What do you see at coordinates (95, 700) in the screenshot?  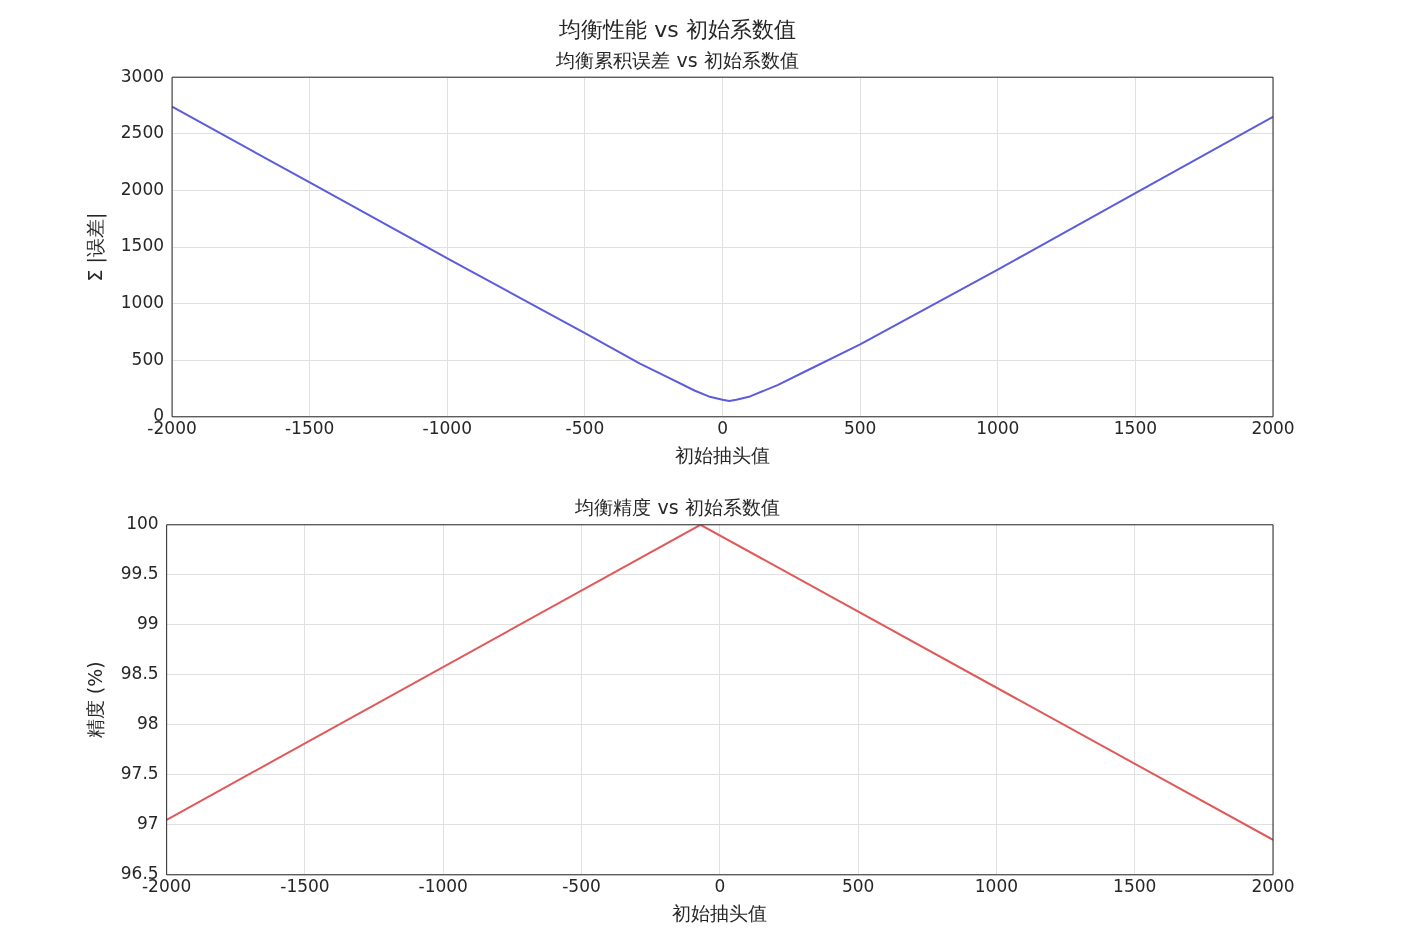 I see `y-axis-title: 精度 (%)` at bounding box center [95, 700].